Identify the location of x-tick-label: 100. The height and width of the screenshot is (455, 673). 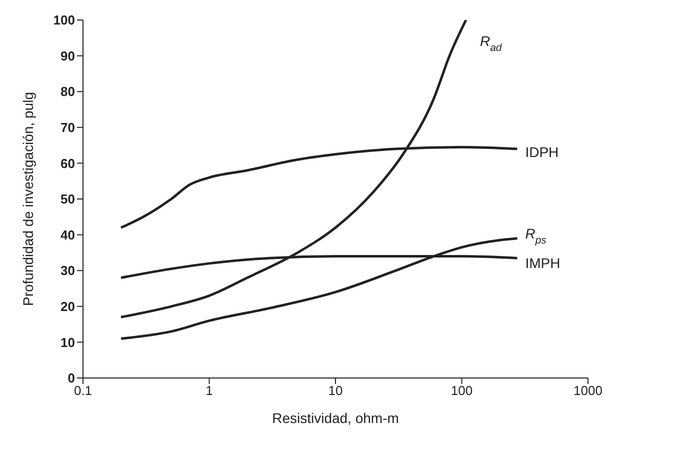
(461, 390).